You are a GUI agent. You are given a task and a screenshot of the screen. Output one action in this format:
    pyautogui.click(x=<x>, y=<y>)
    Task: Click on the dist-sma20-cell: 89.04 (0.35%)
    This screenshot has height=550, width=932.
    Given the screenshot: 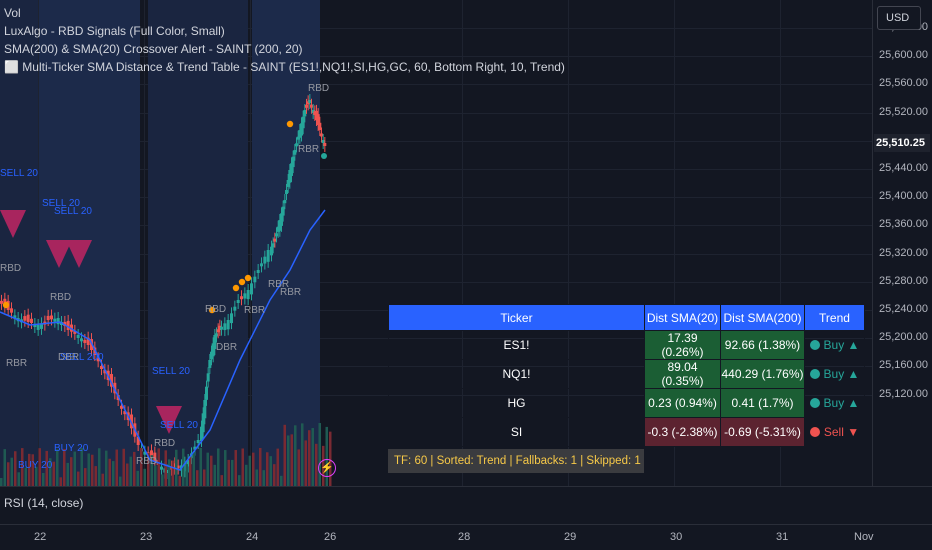 What is the action you would take?
    pyautogui.click(x=682, y=374)
    